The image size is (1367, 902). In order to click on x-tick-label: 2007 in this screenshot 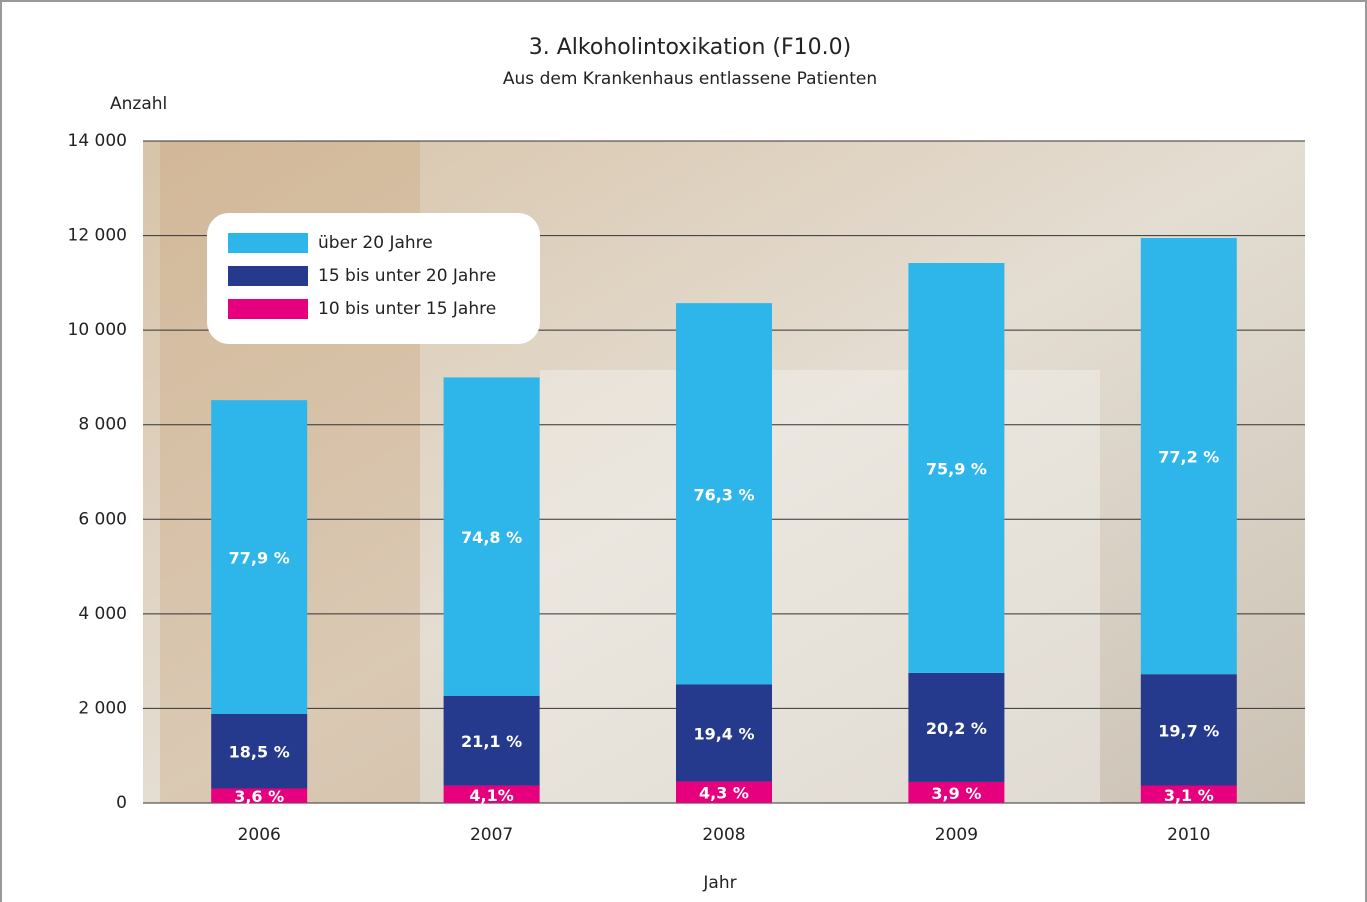, I will do `click(491, 835)`.